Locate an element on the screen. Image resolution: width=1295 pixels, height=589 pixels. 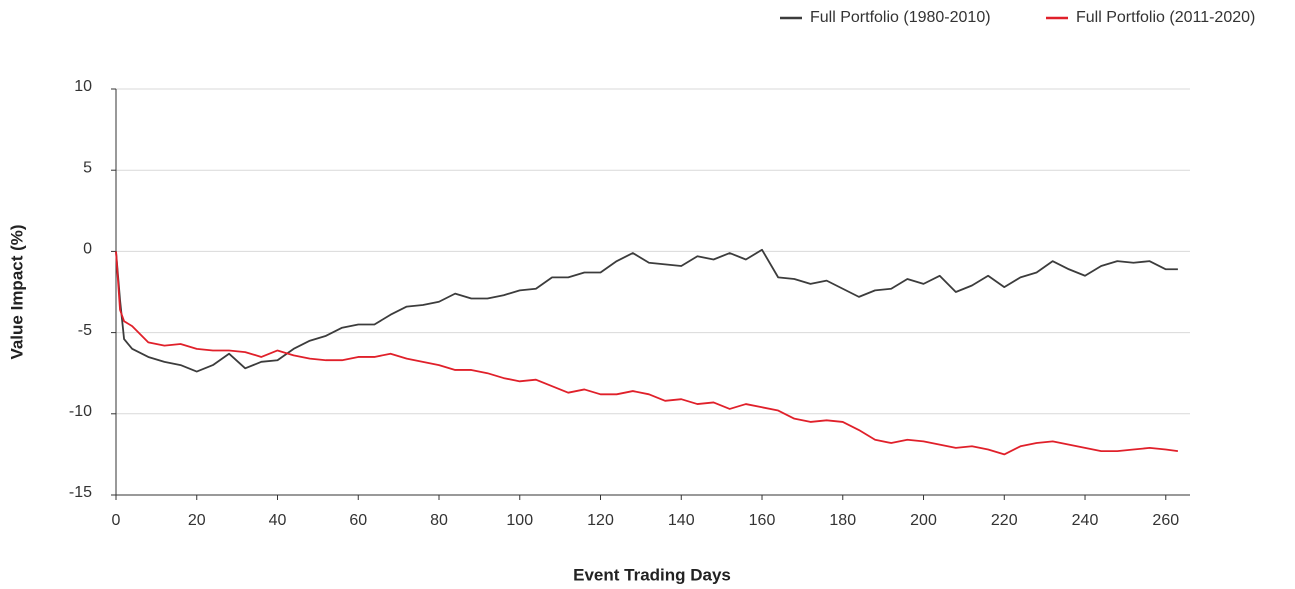
x-tick-label: 0 is located at coordinates (116, 520).